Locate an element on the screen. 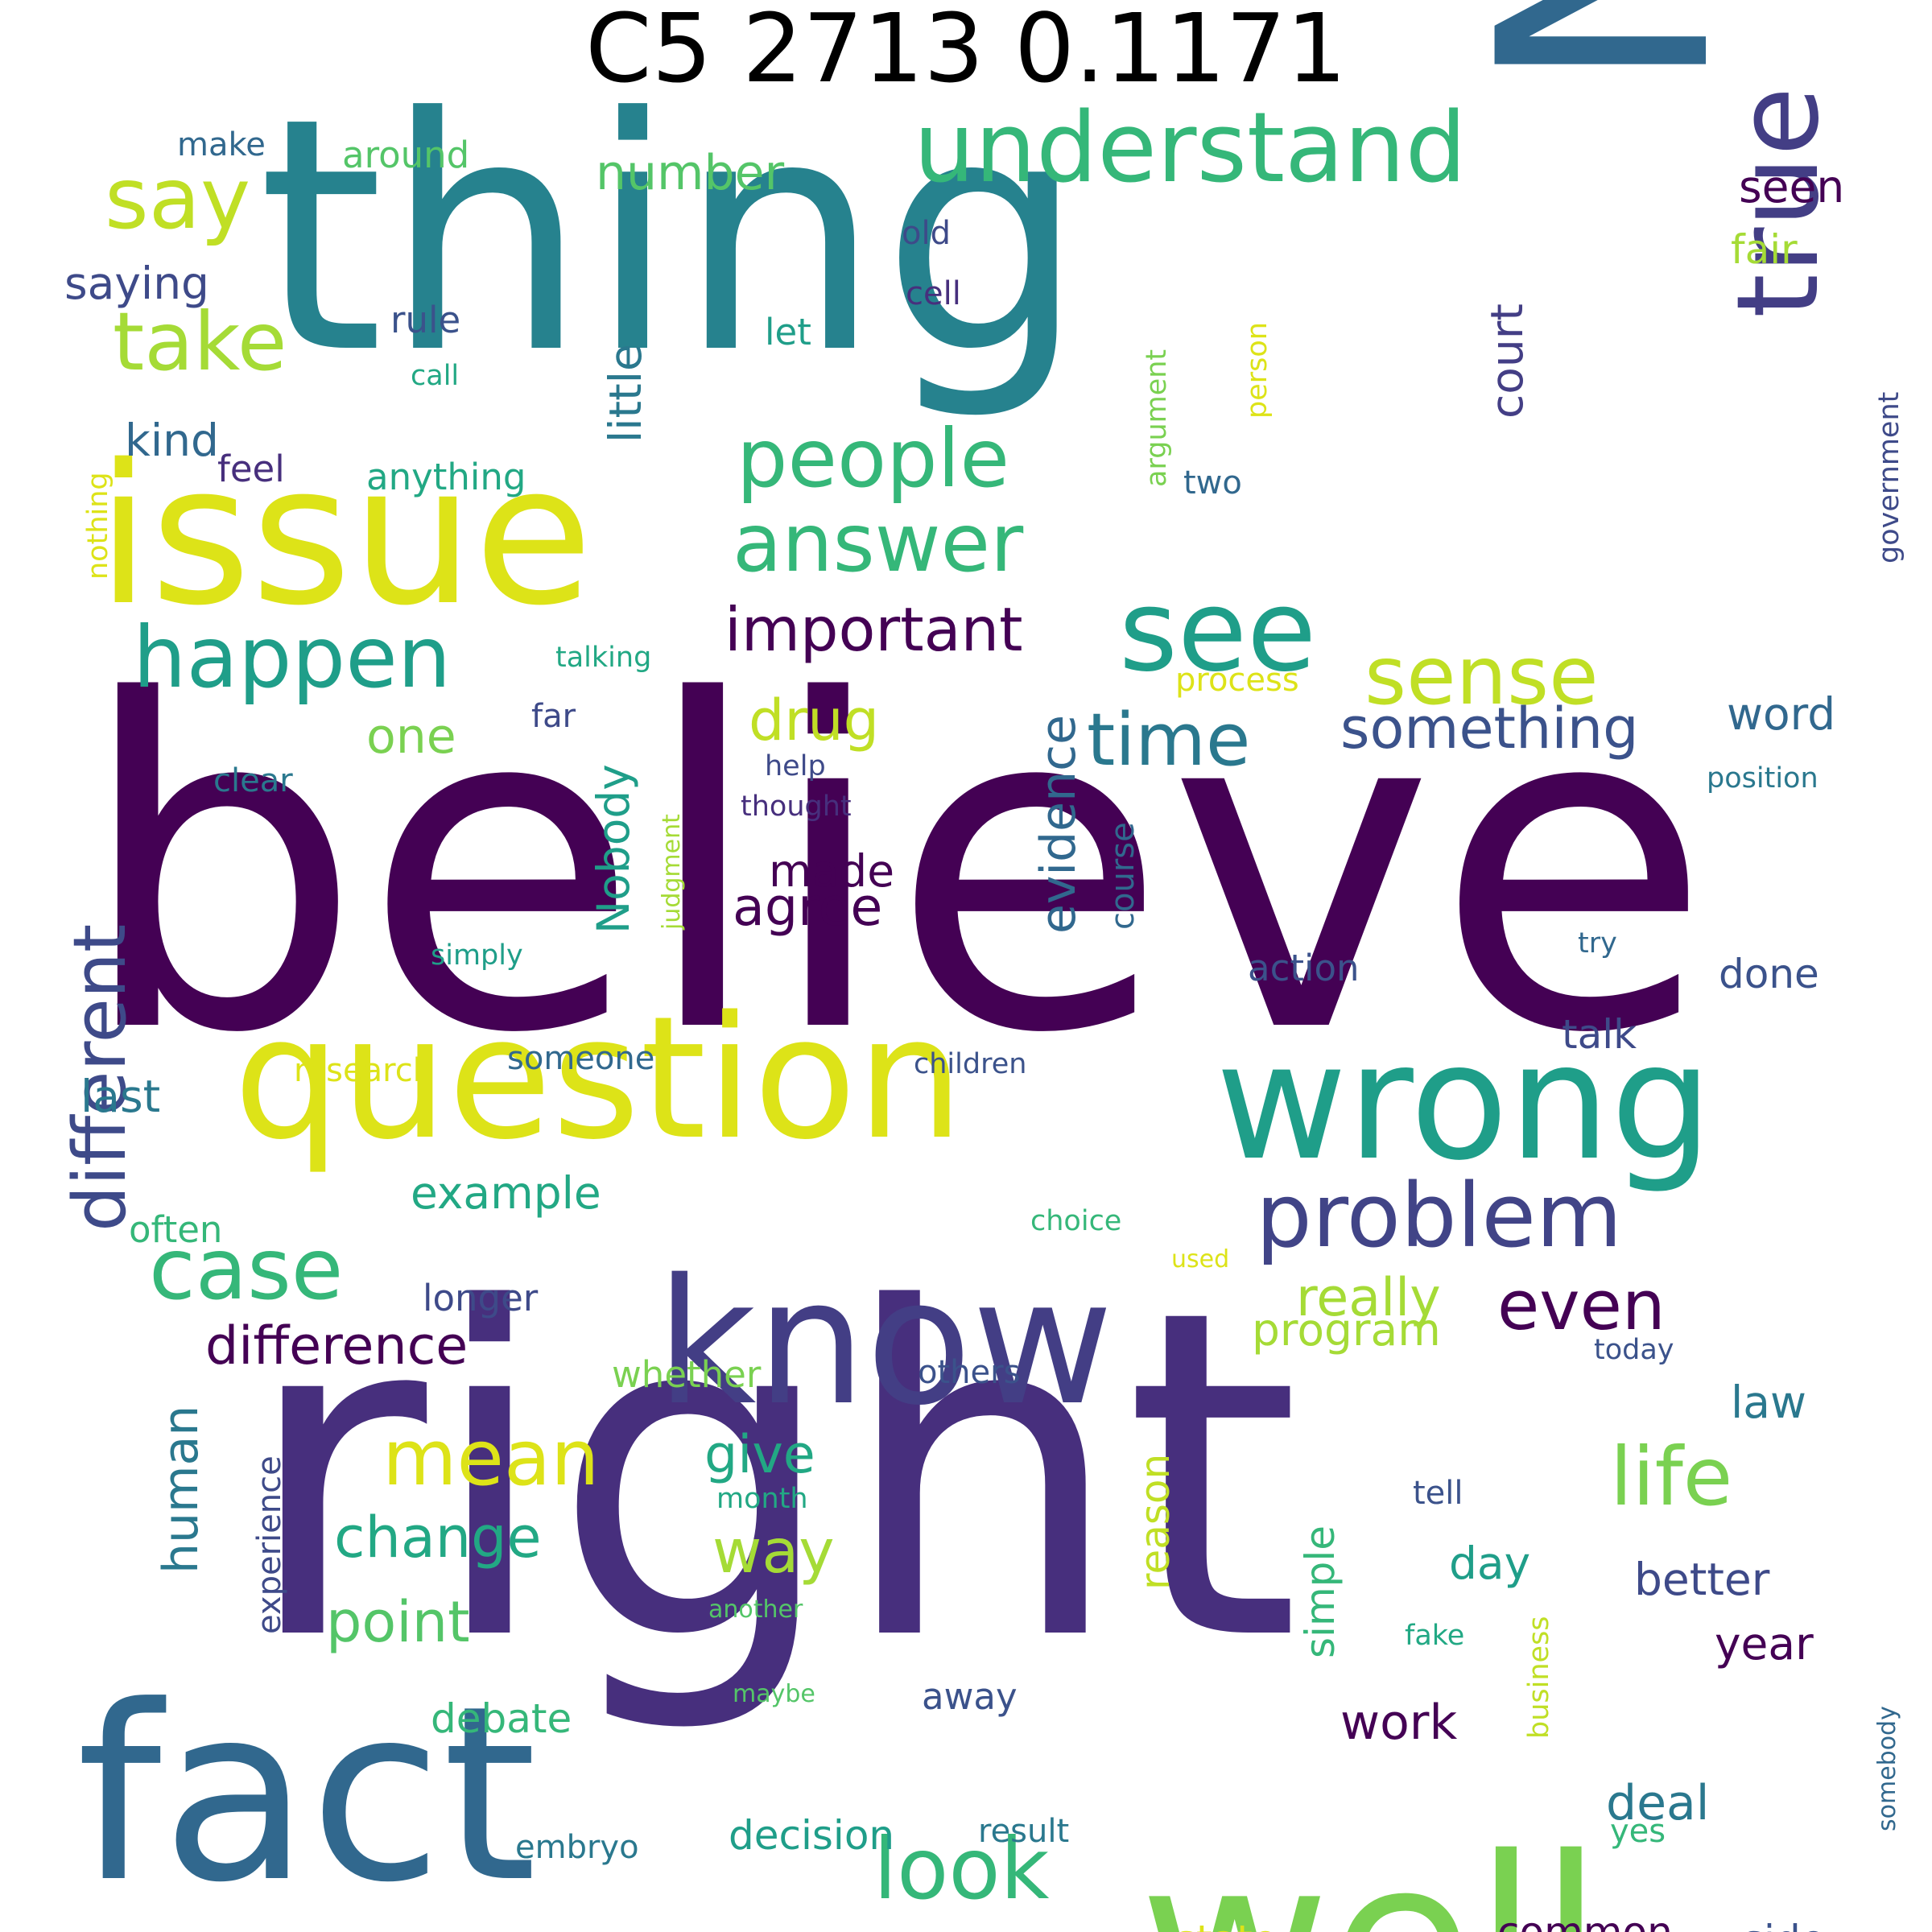 Image resolution: width=1932 pixels, height=1932 pixels. word-used: used is located at coordinates (1200, 1259).